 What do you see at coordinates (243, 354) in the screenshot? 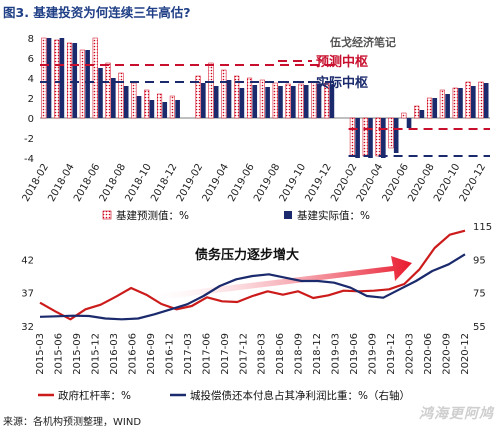
I see `line-x-tick-label: 2017-12` at bounding box center [243, 354].